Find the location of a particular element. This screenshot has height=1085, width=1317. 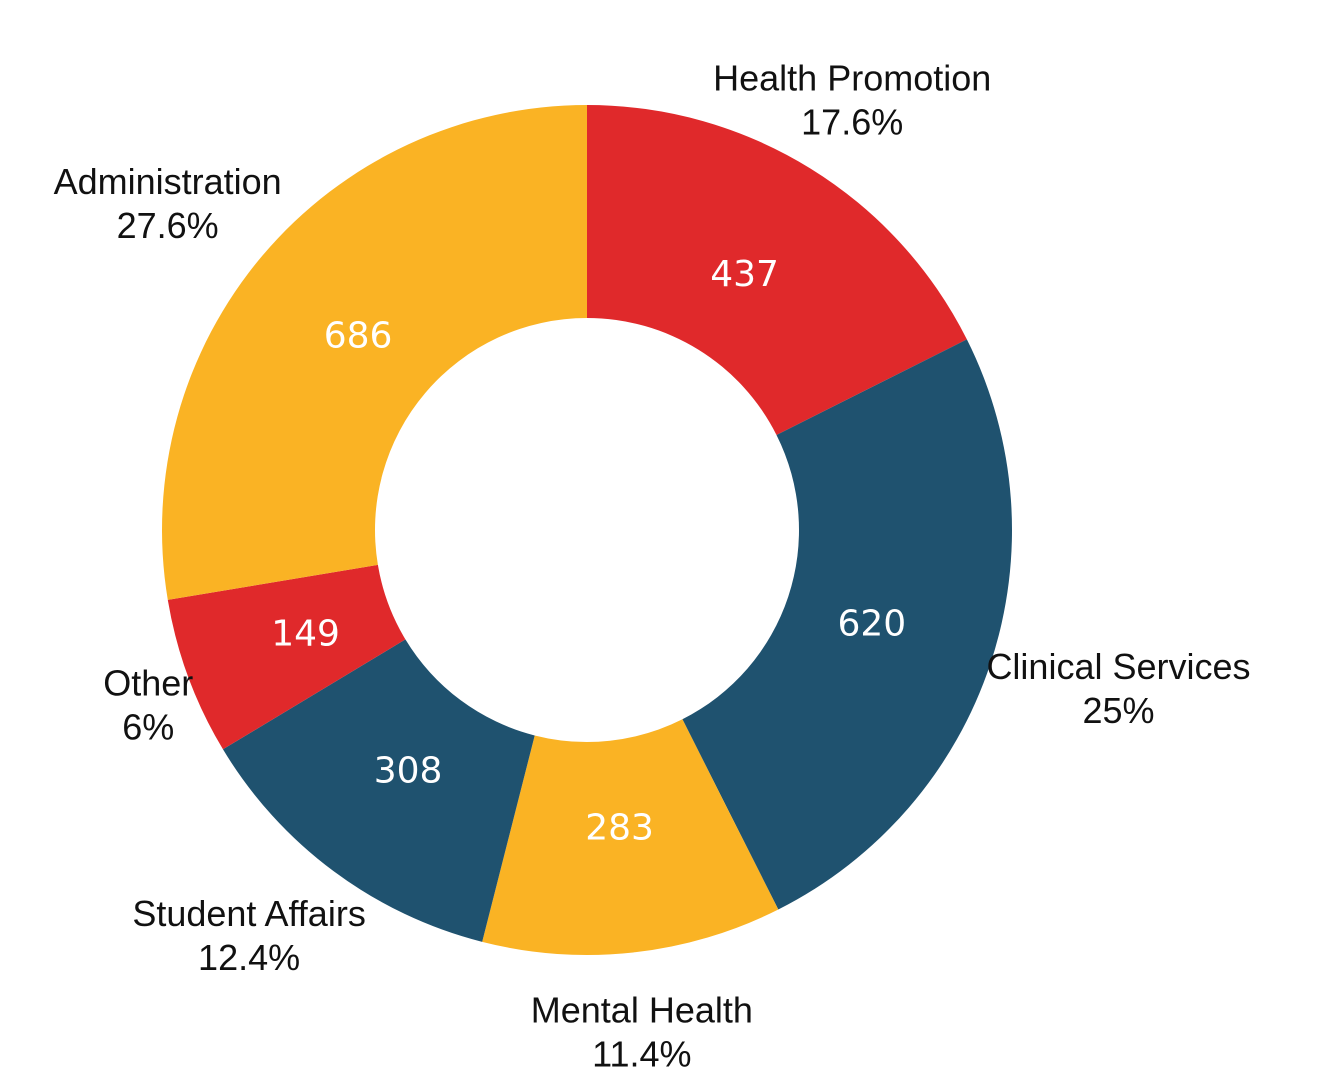

slice-student-affairs is located at coordinates (378, 790).